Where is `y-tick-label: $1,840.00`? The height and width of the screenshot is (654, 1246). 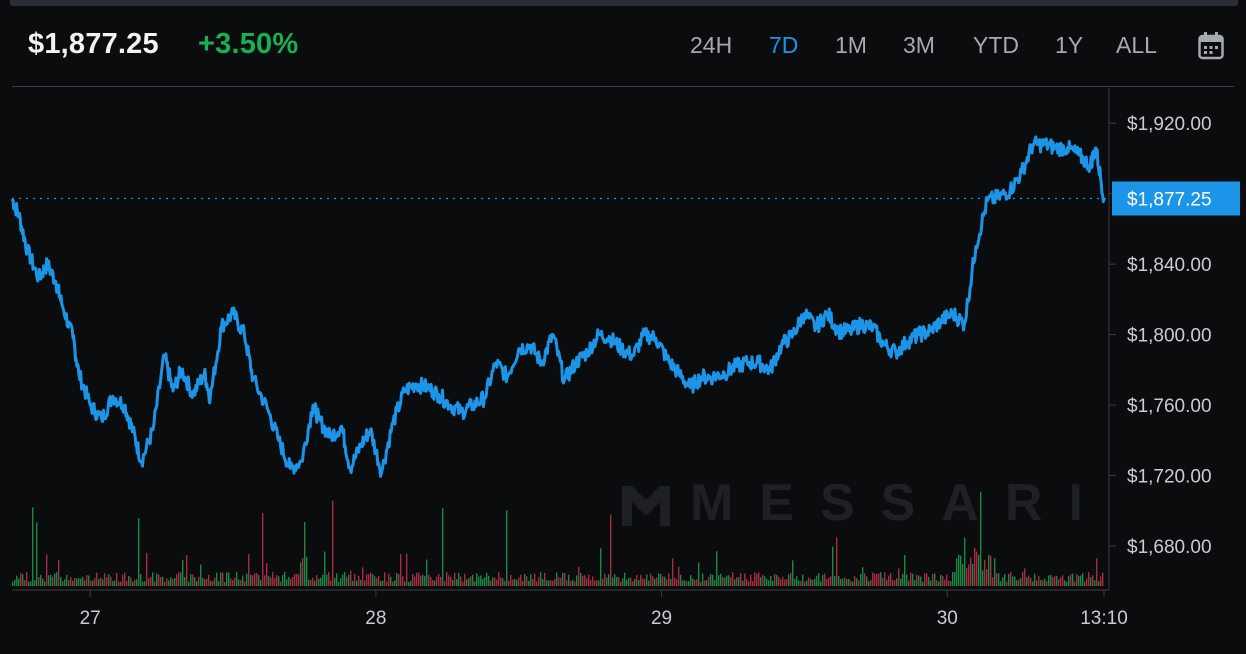
y-tick-label: $1,840.00 is located at coordinates (1169, 265).